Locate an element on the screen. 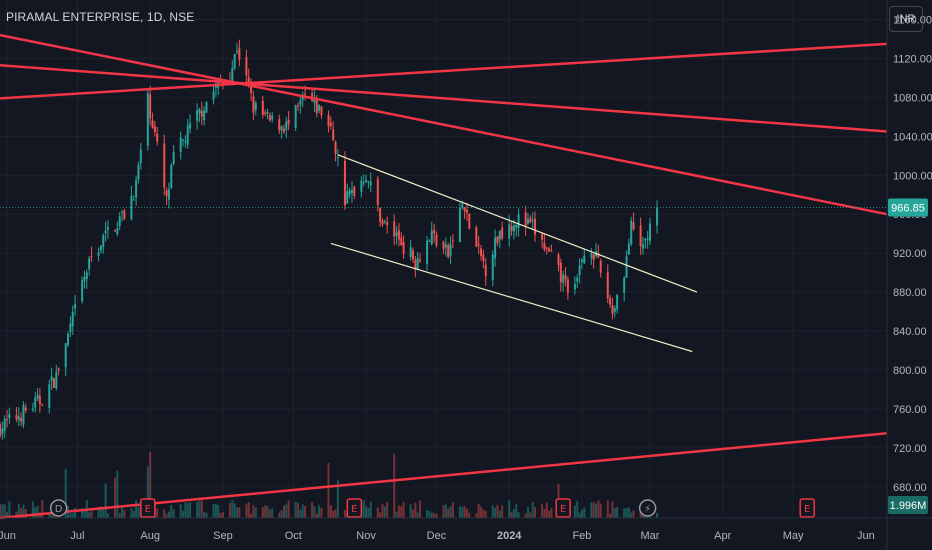 The width and height of the screenshot is (932, 550). time-tick-label: Nov is located at coordinates (366, 536).